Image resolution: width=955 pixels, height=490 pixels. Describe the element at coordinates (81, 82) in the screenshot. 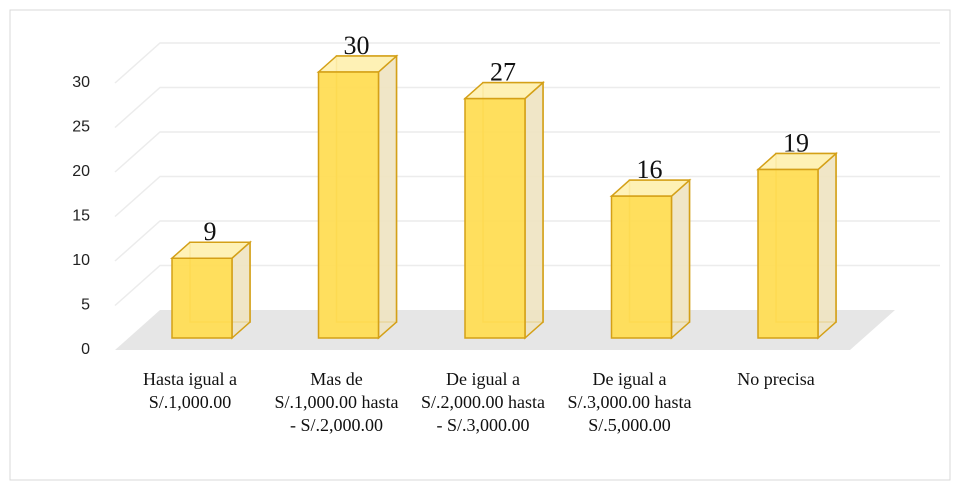

I see `y-tick-label: 30` at that location.